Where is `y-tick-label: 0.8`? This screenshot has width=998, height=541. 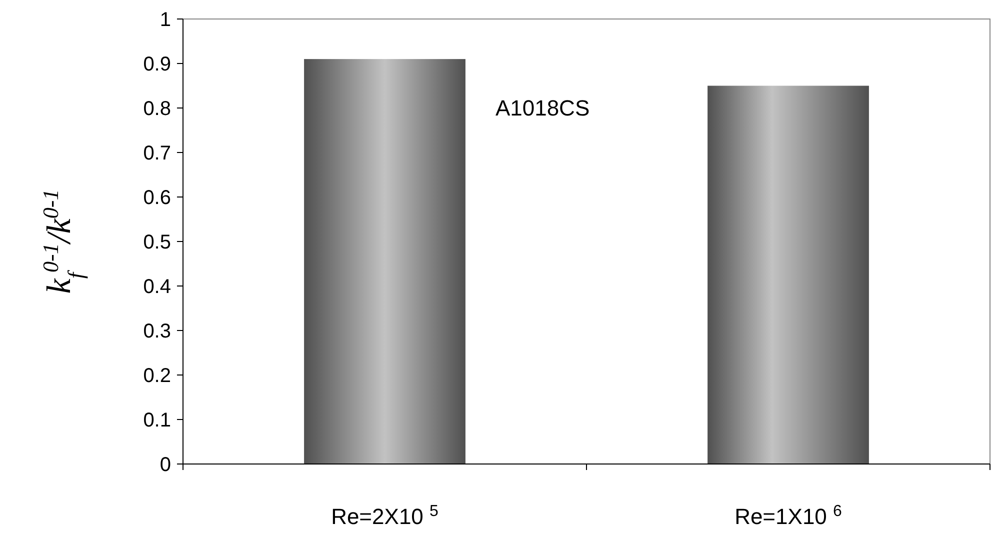
y-tick-label: 0.8 is located at coordinates (157, 109).